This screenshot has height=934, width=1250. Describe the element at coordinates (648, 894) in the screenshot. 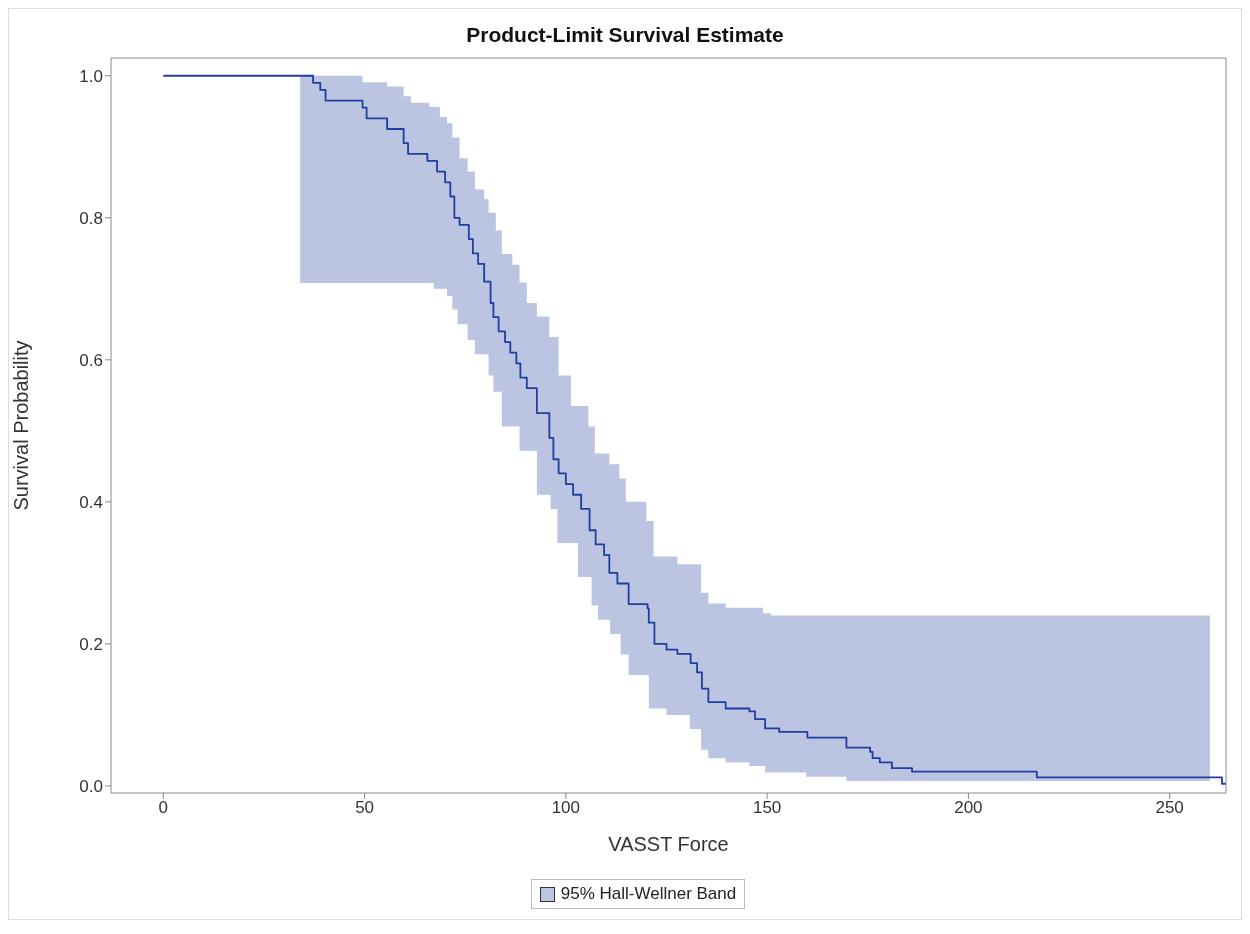

I see `legend-label: 95% Hall-Wellner Band` at that location.